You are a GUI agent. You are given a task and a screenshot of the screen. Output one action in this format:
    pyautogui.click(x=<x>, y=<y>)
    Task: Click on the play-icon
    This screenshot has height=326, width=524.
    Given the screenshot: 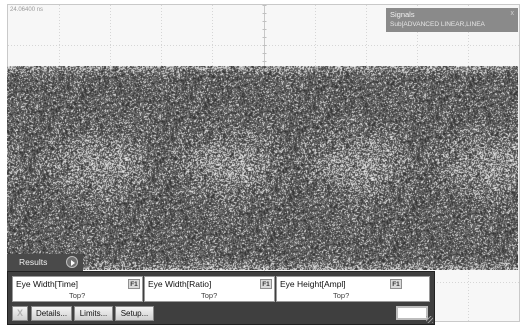 What is the action you would take?
    pyautogui.click(x=72, y=262)
    